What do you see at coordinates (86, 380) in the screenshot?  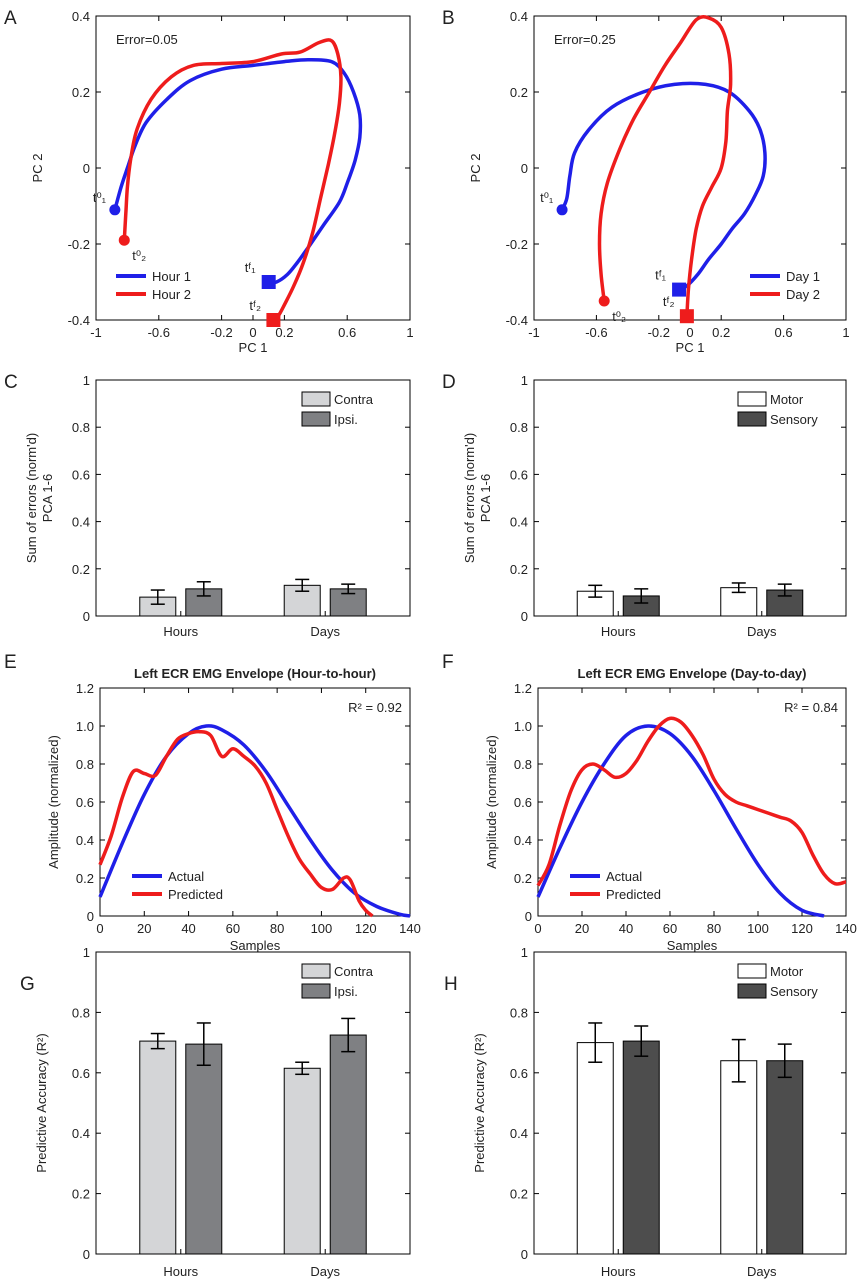 I see `y-tick-label: 1` at bounding box center [86, 380].